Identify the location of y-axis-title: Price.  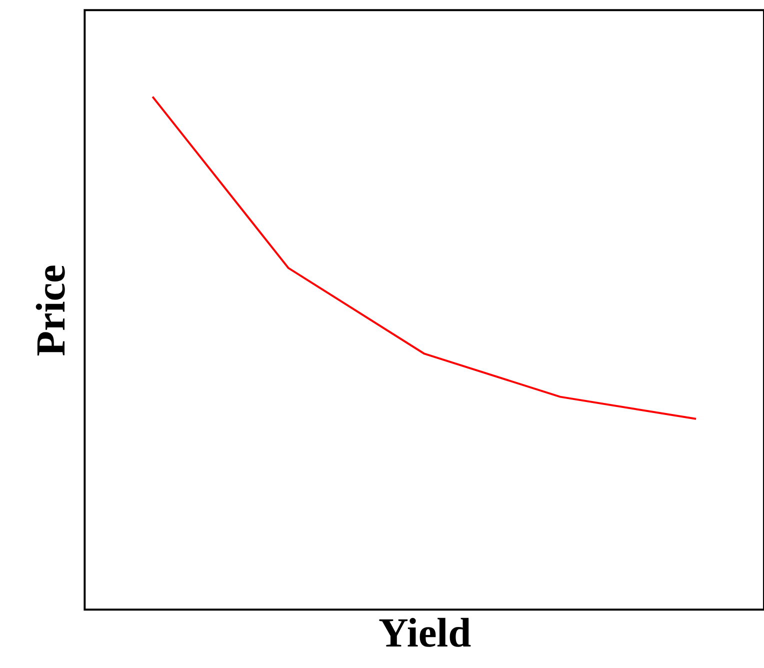
(50, 310).